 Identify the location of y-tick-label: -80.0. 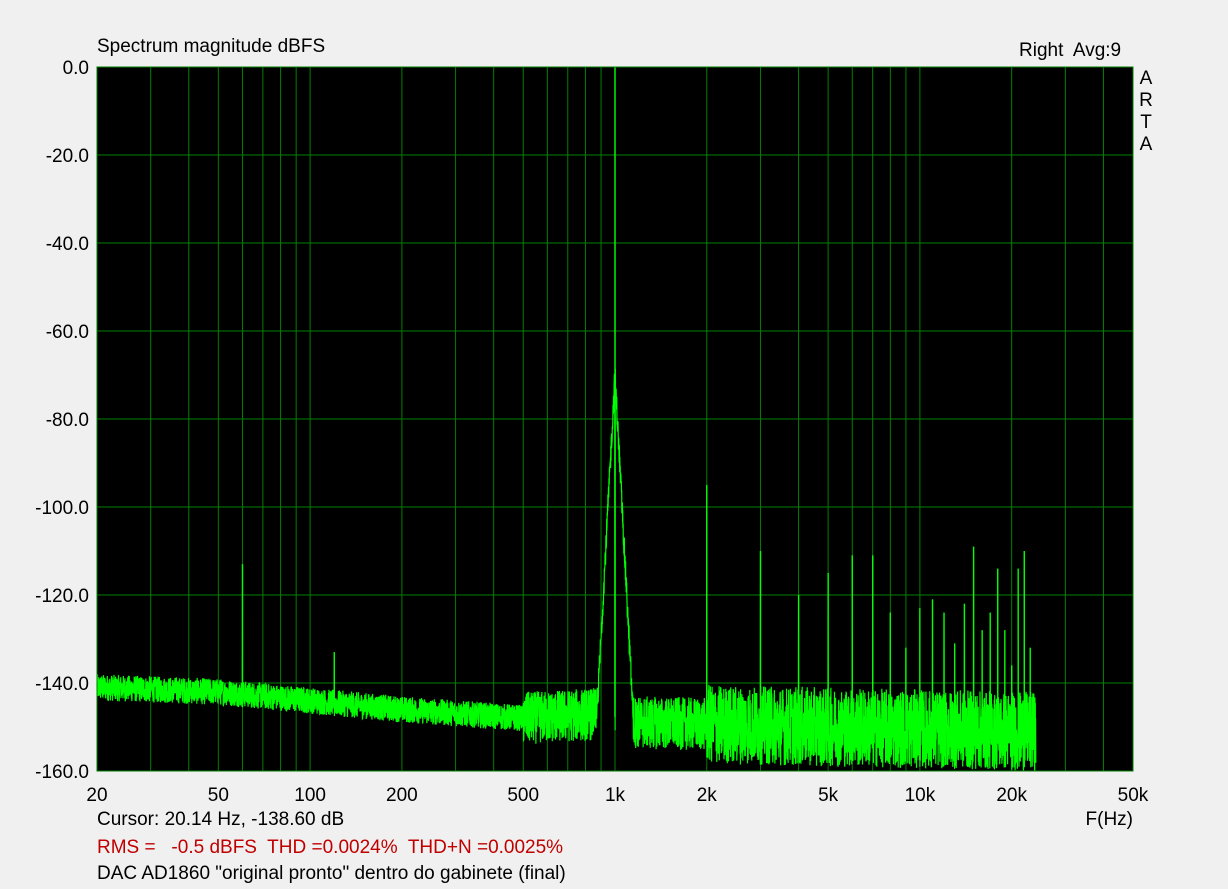
(67, 420).